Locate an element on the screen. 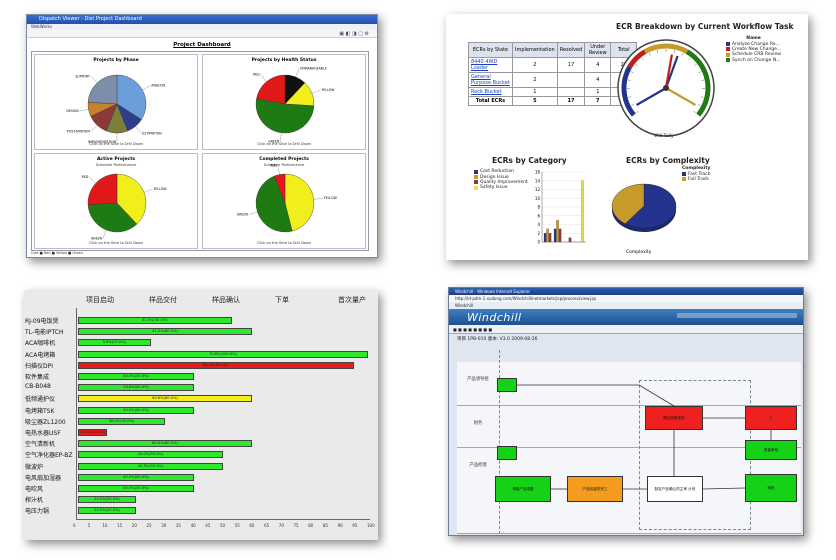 The width and height of the screenshot is (836, 560). gantt-bar: 41.2%(60.0%) is located at coordinates (165, 332).